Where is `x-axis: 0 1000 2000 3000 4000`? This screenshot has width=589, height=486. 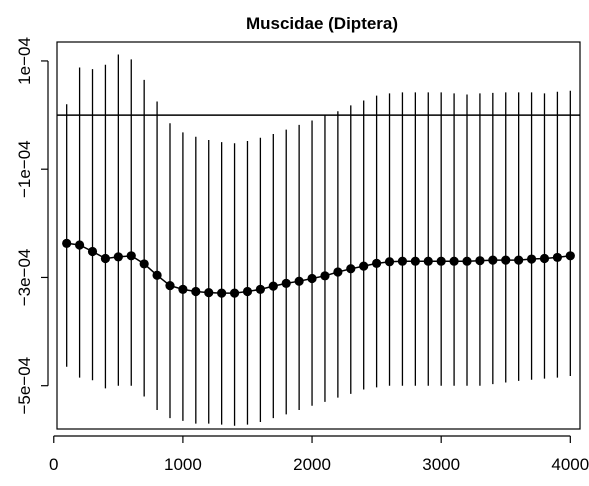
x-axis: 0 1000 2000 3000 4000 is located at coordinates (319, 455).